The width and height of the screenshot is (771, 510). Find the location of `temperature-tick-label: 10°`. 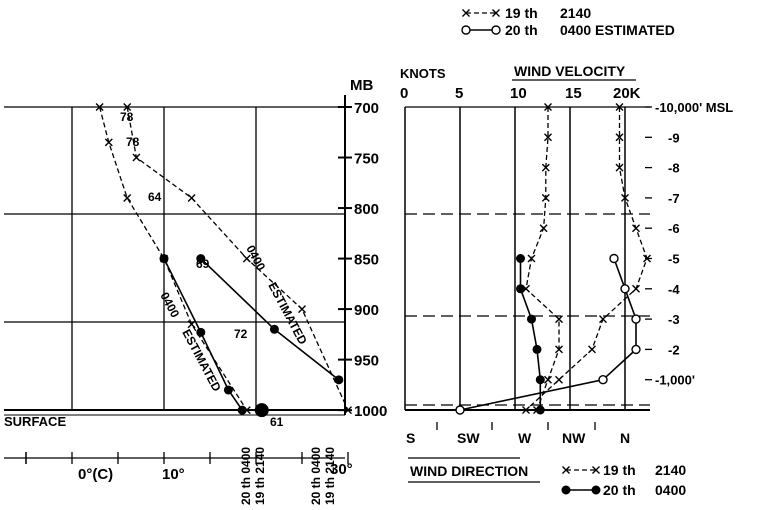

temperature-tick-label: 10° is located at coordinates (173, 474).